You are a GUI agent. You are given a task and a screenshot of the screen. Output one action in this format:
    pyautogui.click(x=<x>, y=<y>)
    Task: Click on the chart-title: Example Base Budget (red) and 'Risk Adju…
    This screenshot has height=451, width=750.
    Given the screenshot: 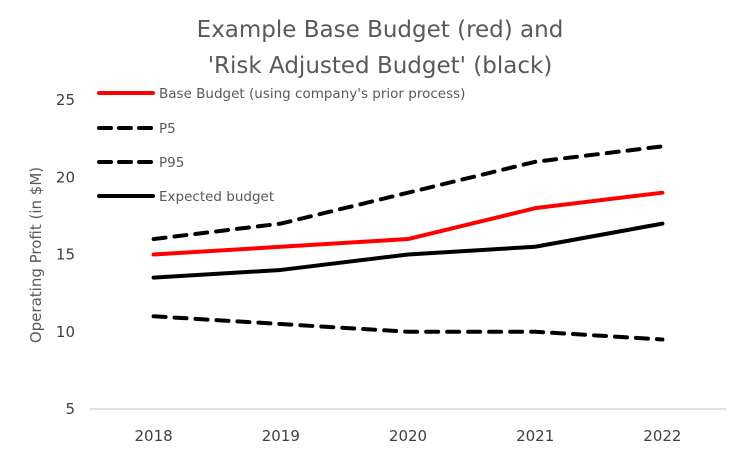 What is the action you would take?
    pyautogui.click(x=380, y=48)
    